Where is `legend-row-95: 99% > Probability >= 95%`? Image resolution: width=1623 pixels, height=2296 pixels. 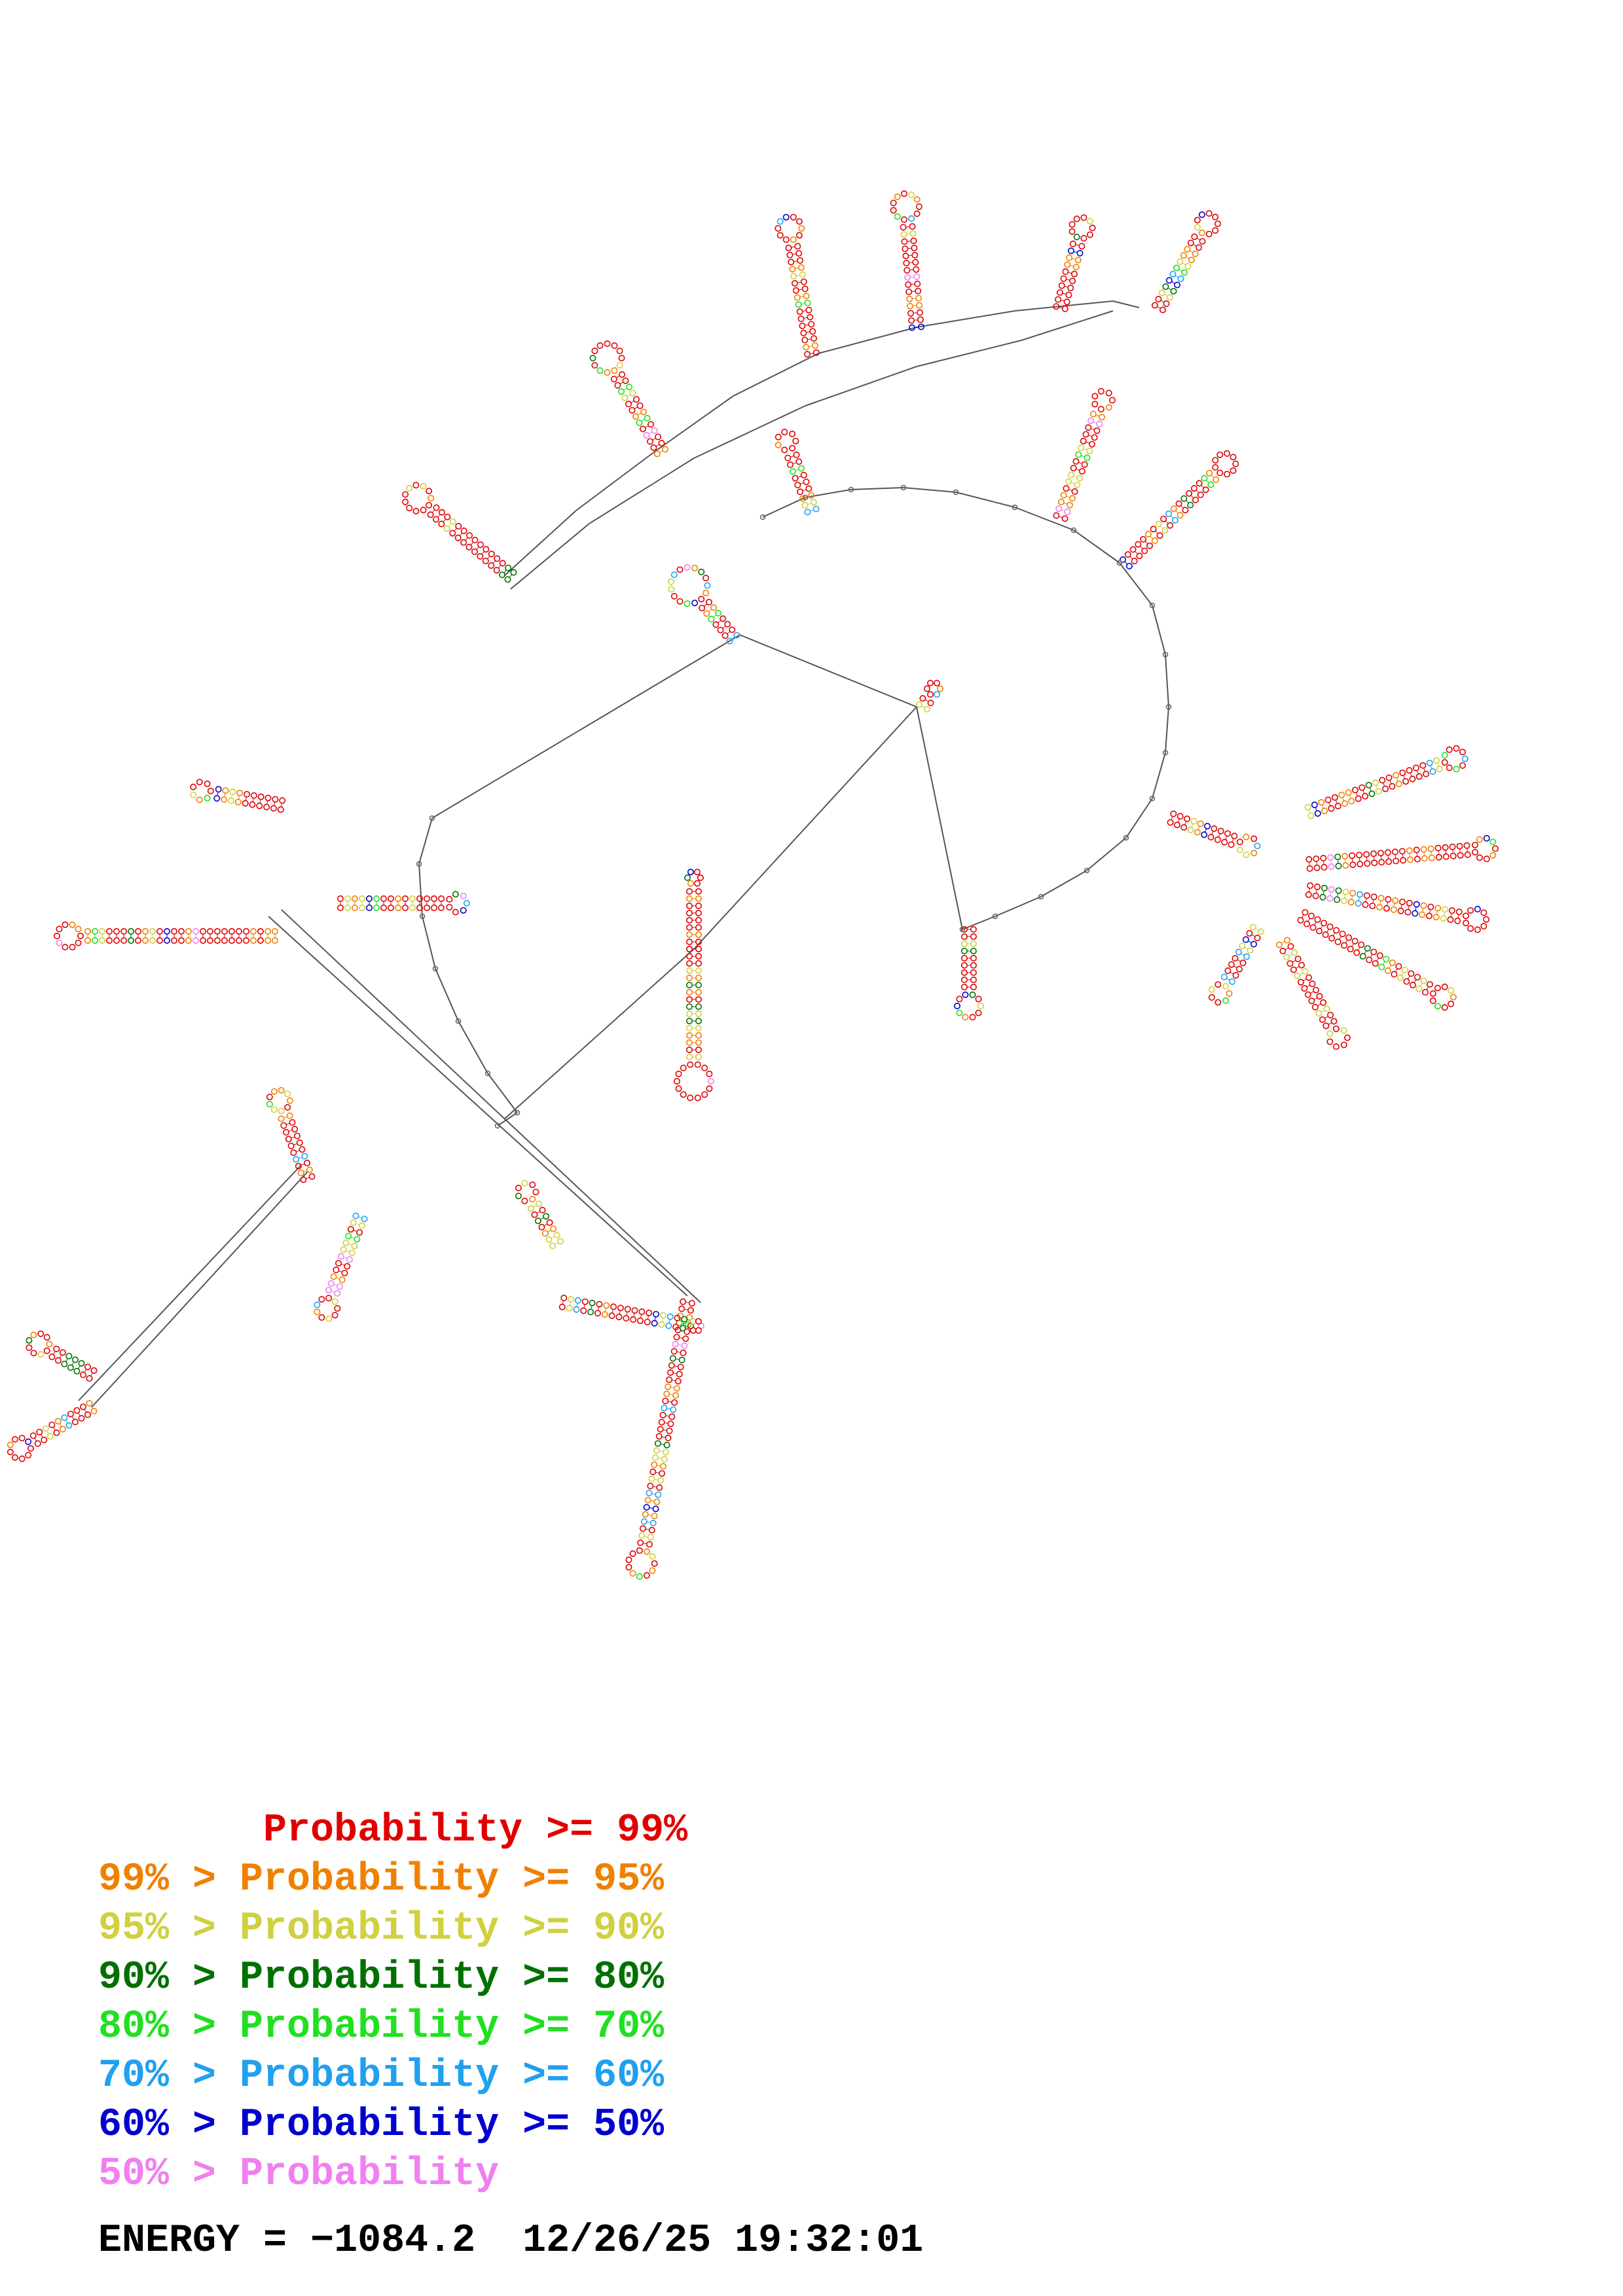 legend-row-95: 99% > Probability >= 95% is located at coordinates (381, 1879).